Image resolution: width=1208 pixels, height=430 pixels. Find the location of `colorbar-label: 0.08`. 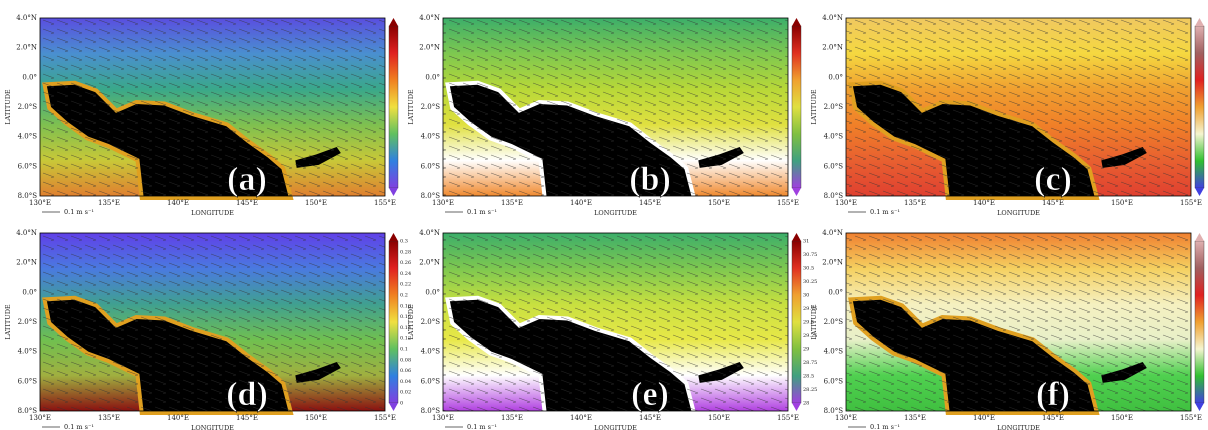

colorbar-label: 0.08 is located at coordinates (405, 360).